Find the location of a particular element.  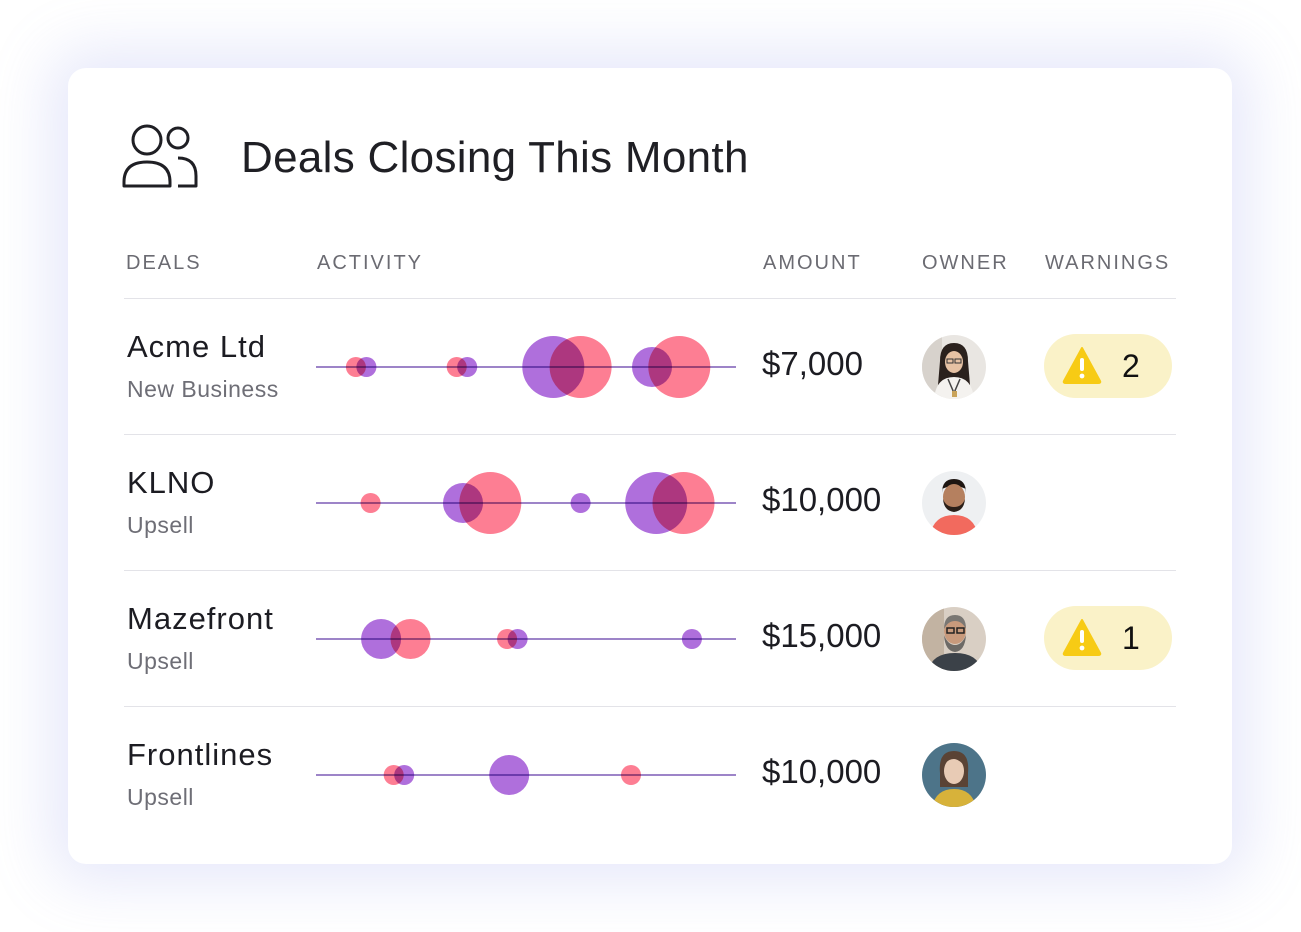

deal-name: Frontlines is located at coordinates (200, 754).